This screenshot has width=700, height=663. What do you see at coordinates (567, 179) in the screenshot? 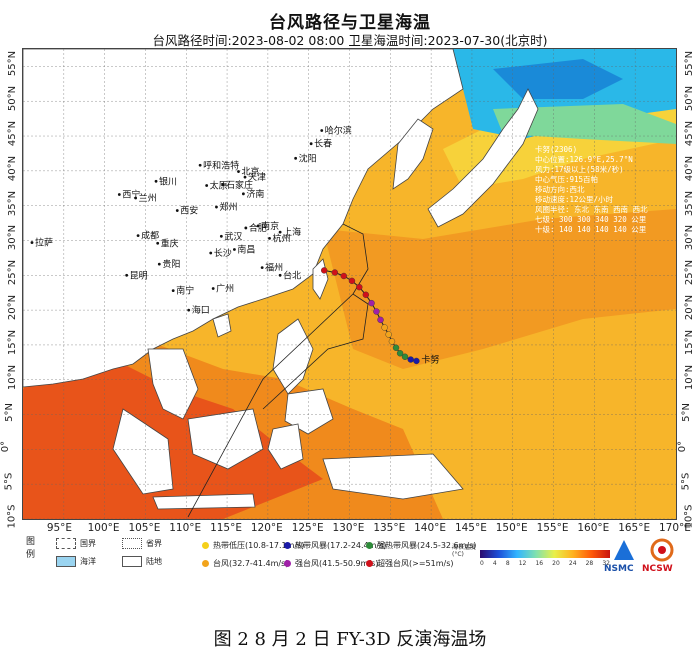
I see `info-line: 中心气压:915百帕` at bounding box center [567, 179].